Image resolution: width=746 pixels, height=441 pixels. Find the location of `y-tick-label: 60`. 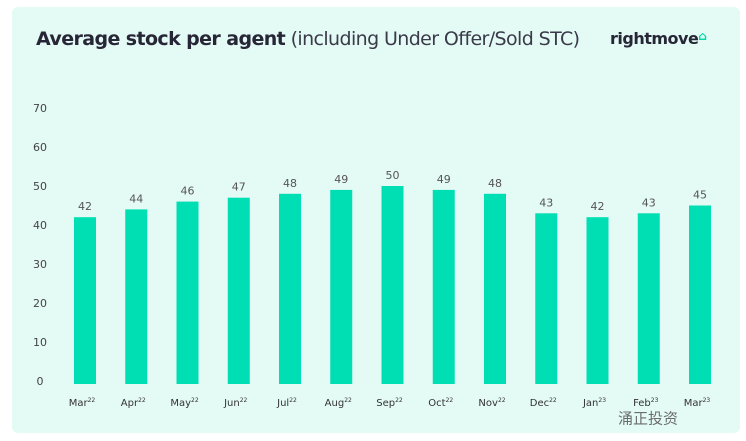

y-tick-label: 60 is located at coordinates (40, 147).